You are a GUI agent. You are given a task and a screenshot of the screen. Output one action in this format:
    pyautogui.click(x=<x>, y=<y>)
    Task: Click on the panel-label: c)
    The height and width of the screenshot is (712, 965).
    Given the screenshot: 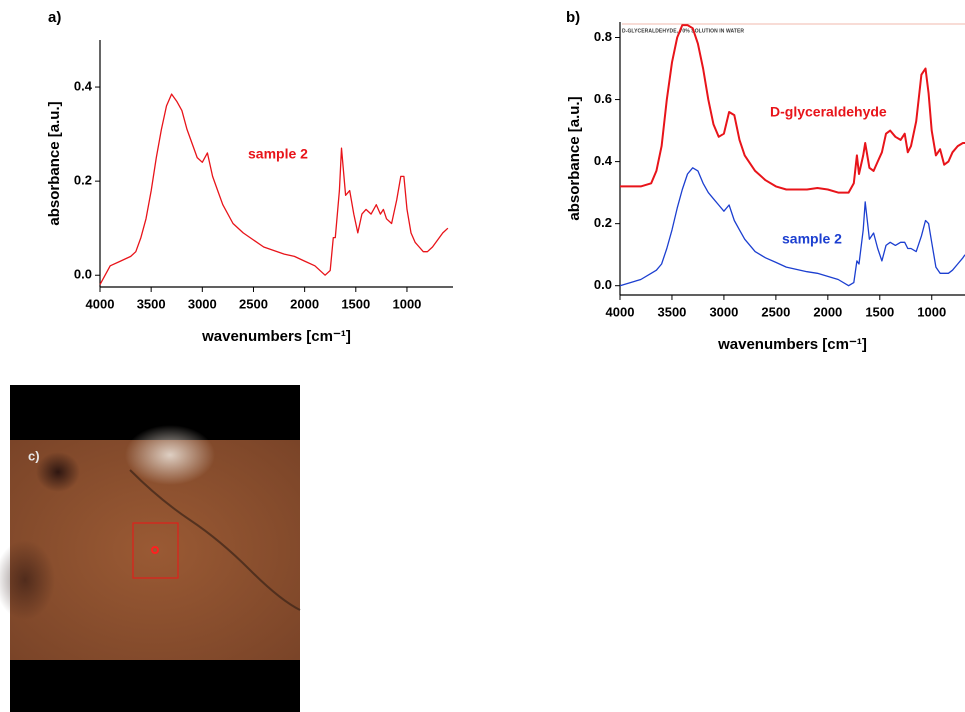 What is the action you would take?
    pyautogui.click(x=34, y=455)
    